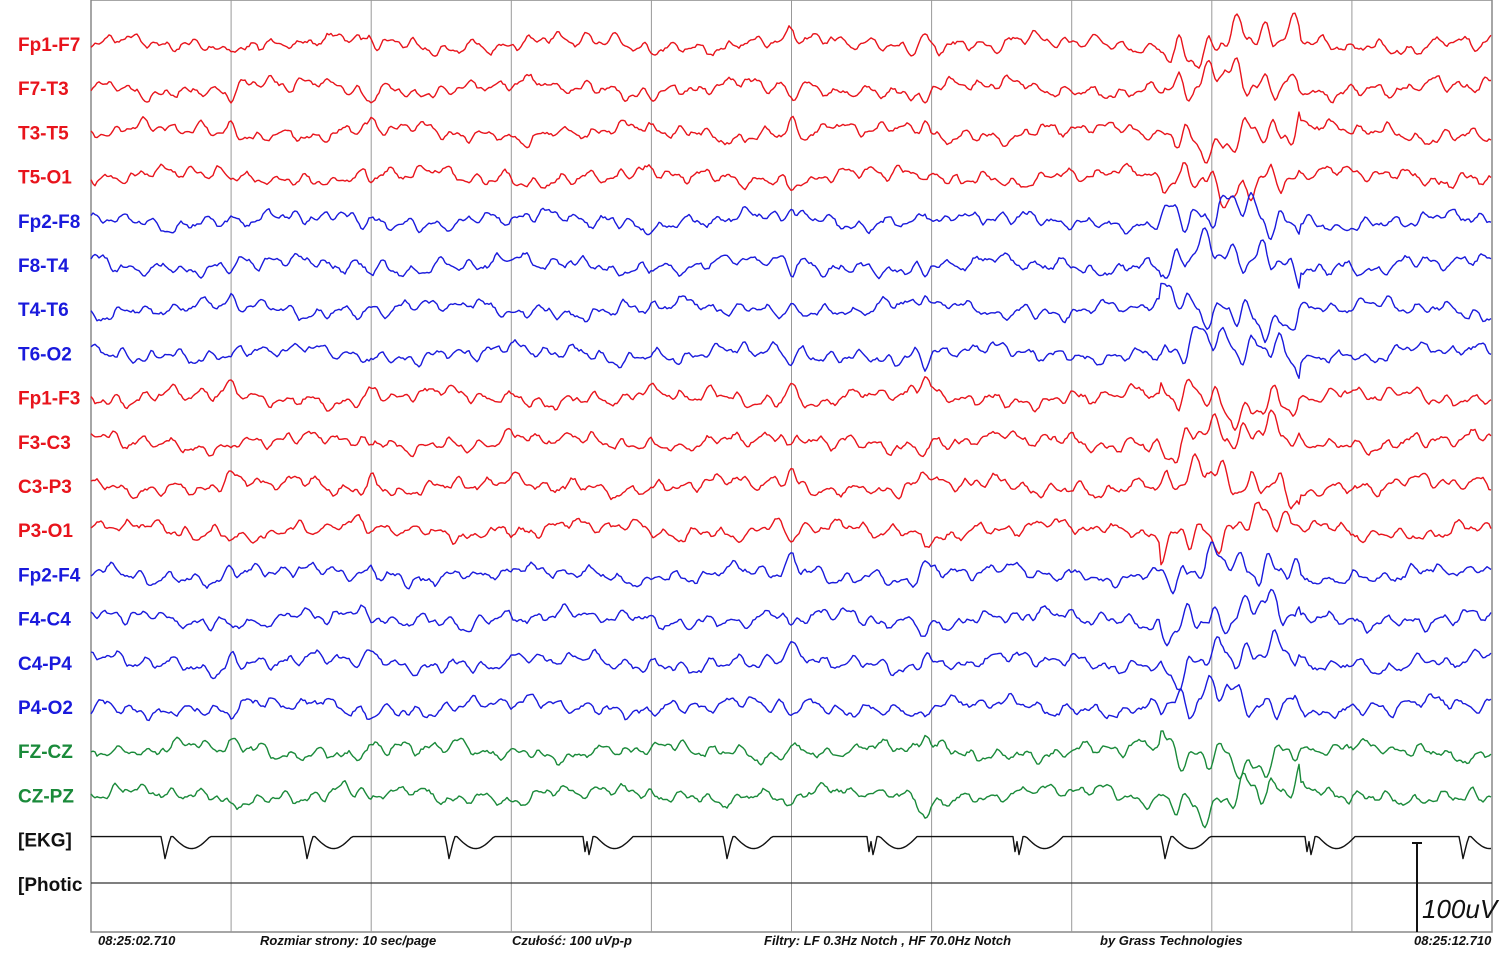 The width and height of the screenshot is (1500, 961). What do you see at coordinates (791, 258) in the screenshot?
I see `trace-f8t4` at bounding box center [791, 258].